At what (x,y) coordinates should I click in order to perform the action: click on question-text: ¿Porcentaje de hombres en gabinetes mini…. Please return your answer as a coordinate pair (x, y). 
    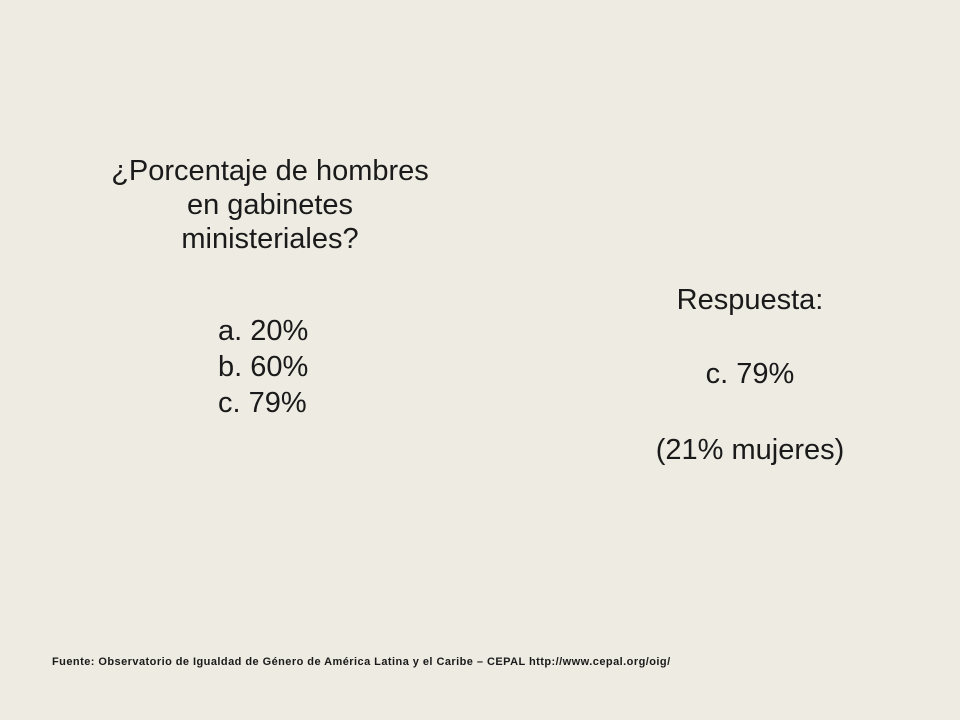
    Looking at the image, I should click on (270, 205).